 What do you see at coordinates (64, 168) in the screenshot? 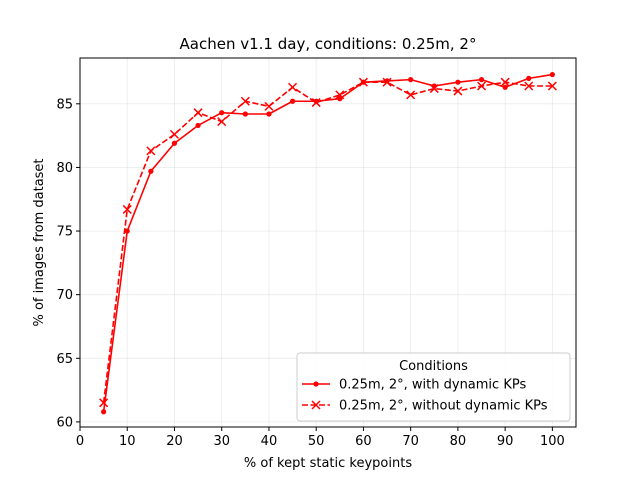
I see `y-tick-label: 80` at bounding box center [64, 168].